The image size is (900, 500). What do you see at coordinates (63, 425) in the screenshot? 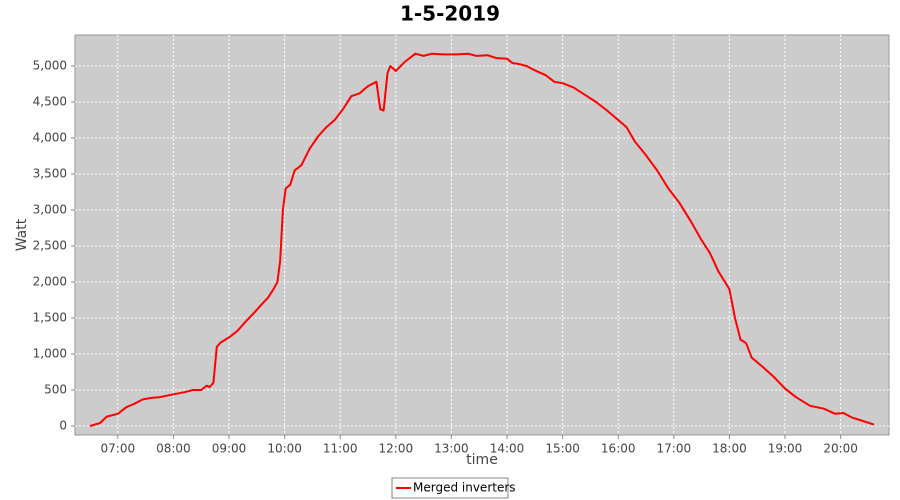
I see `y-tick-label: 0` at bounding box center [63, 425].